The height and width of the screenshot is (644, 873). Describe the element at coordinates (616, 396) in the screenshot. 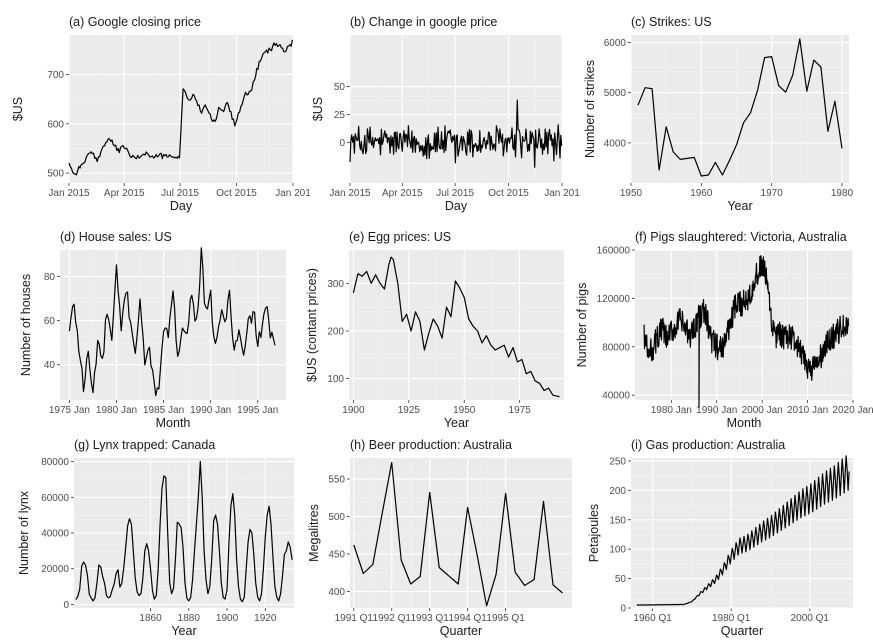

I see `y-tick-label: 40000` at that location.